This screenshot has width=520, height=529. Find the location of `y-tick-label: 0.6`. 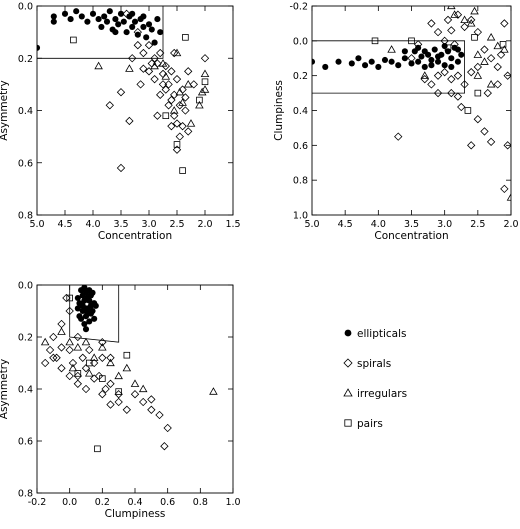

y-tick-label: 0.6 is located at coordinates (25, 163).